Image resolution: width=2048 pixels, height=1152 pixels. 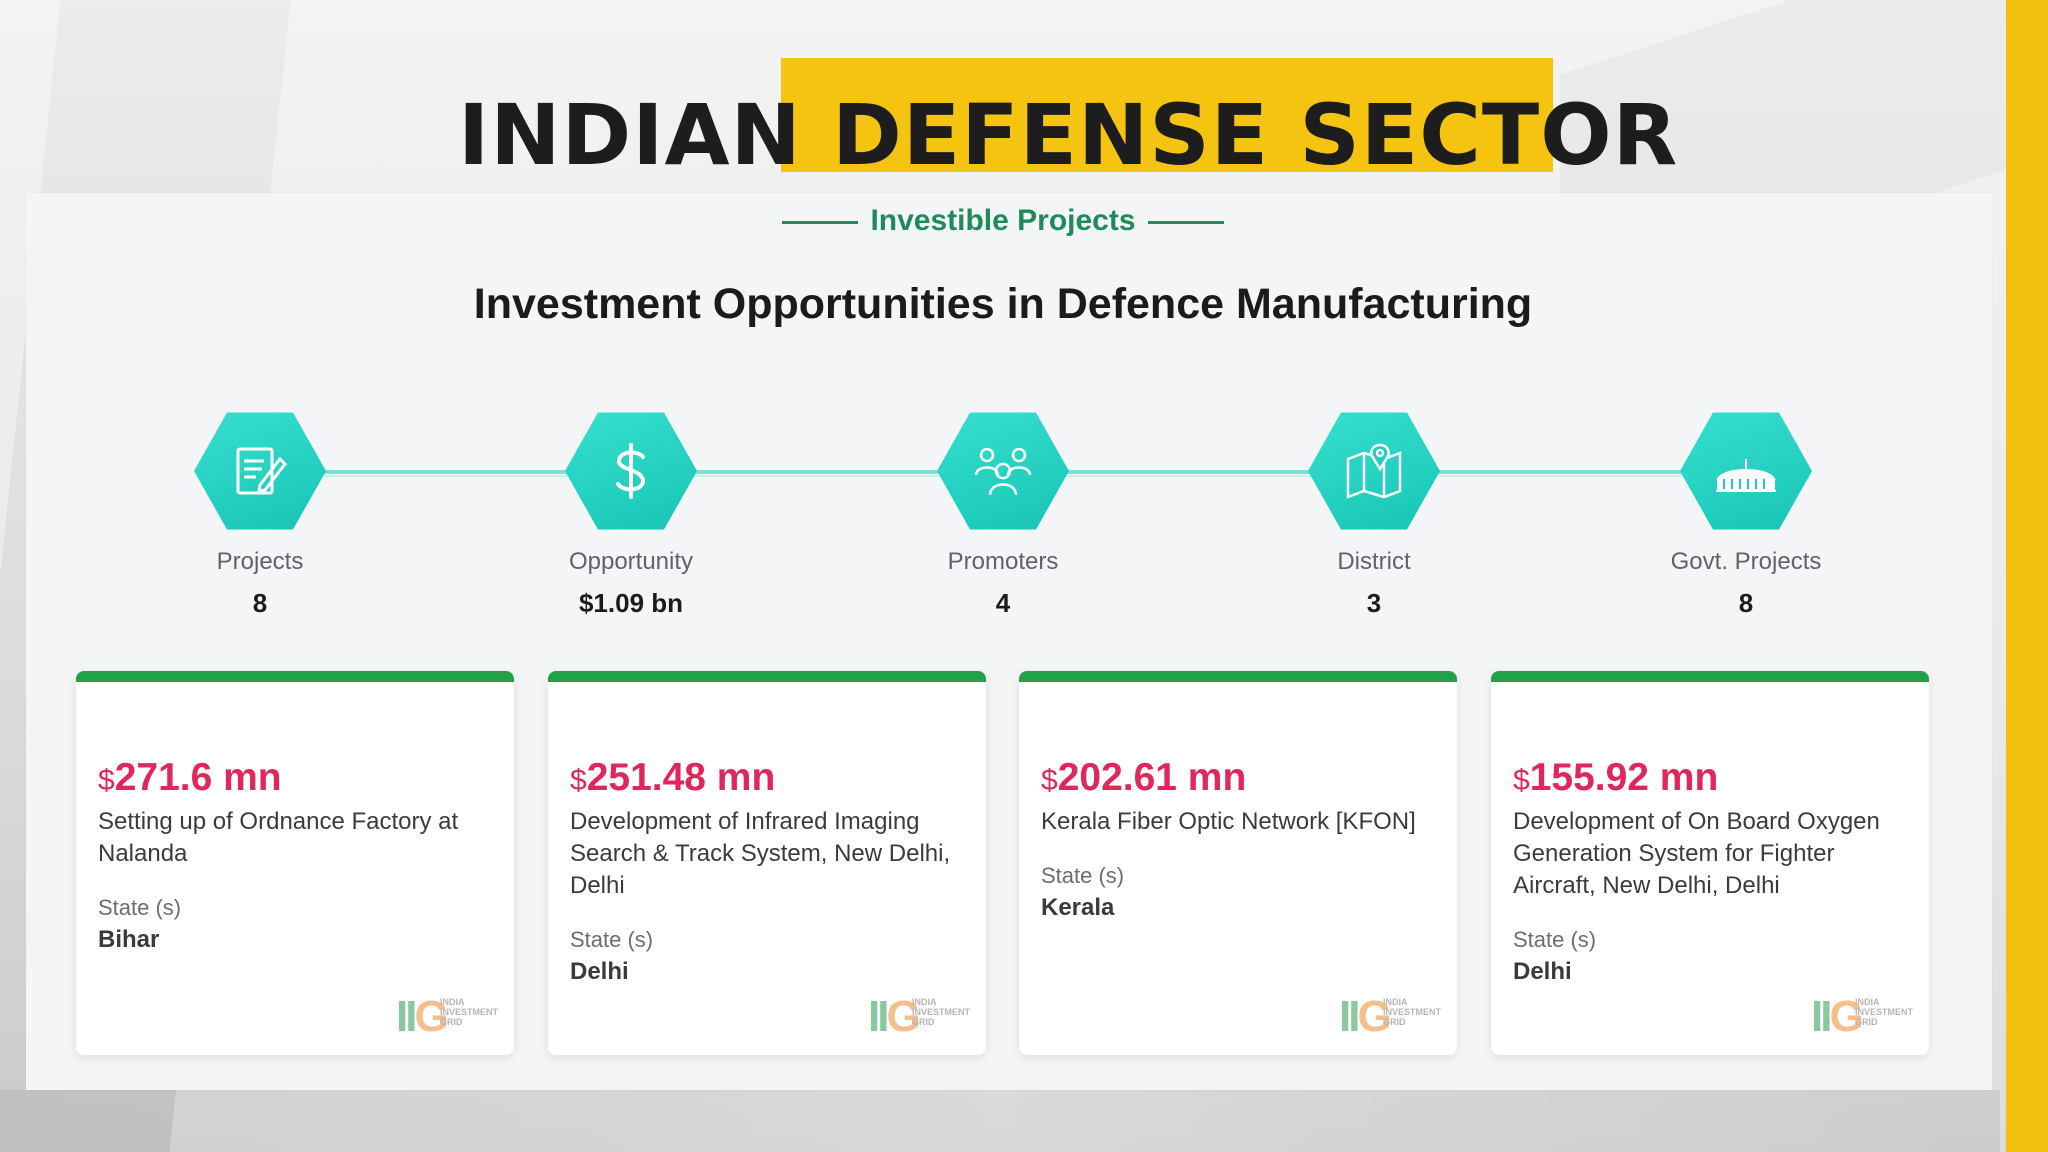 I want to click on background-building, so click(x=1000, y=1121).